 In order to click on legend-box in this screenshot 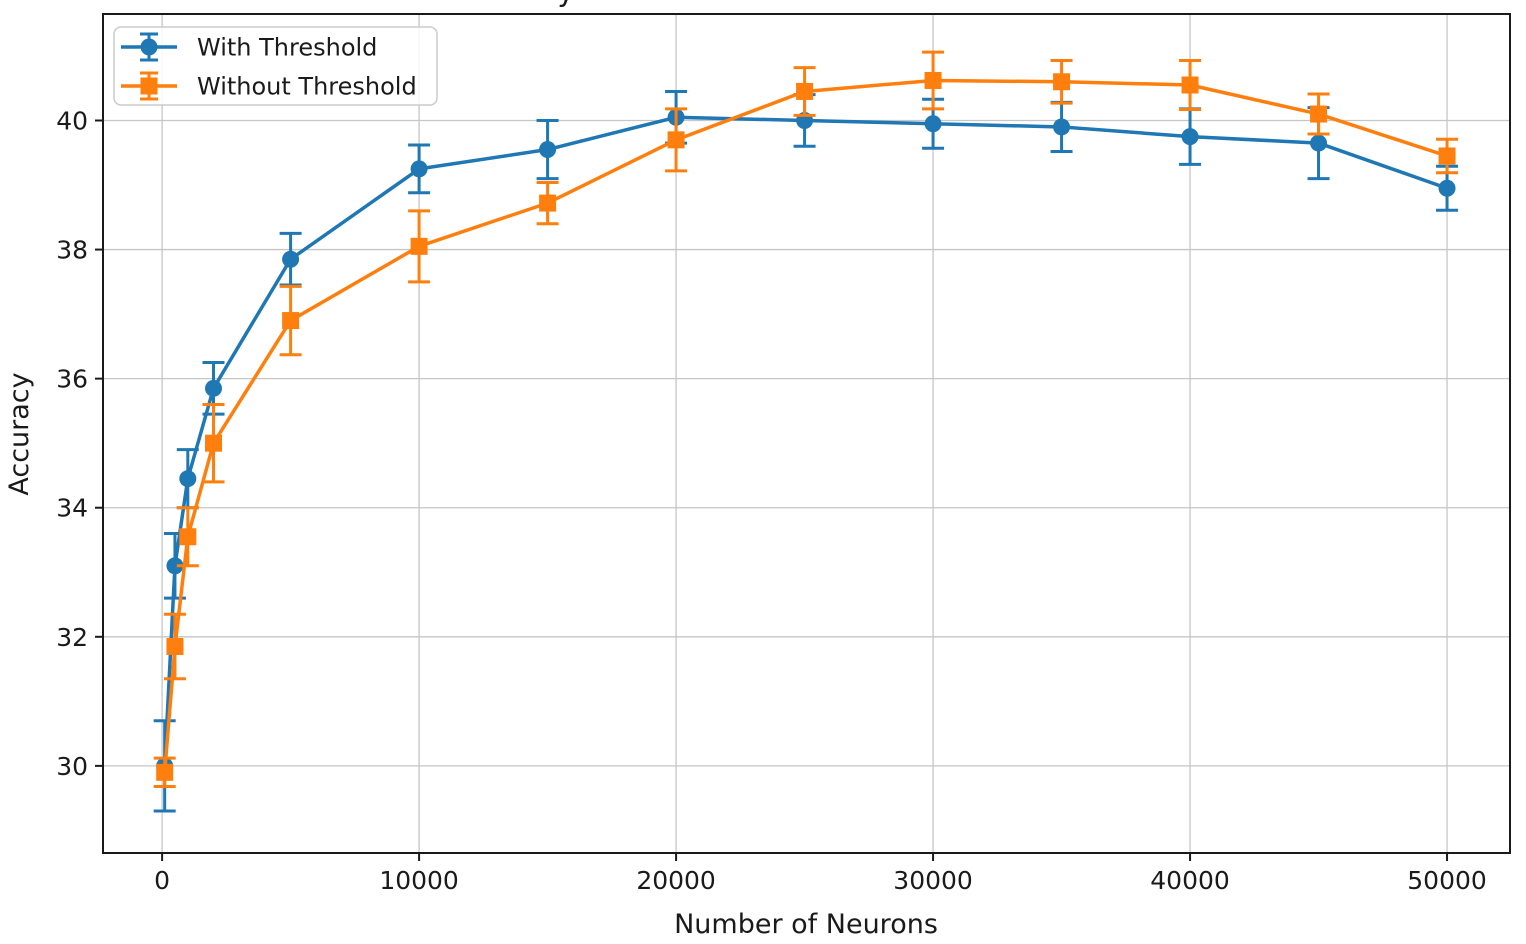, I will do `click(275, 66)`.